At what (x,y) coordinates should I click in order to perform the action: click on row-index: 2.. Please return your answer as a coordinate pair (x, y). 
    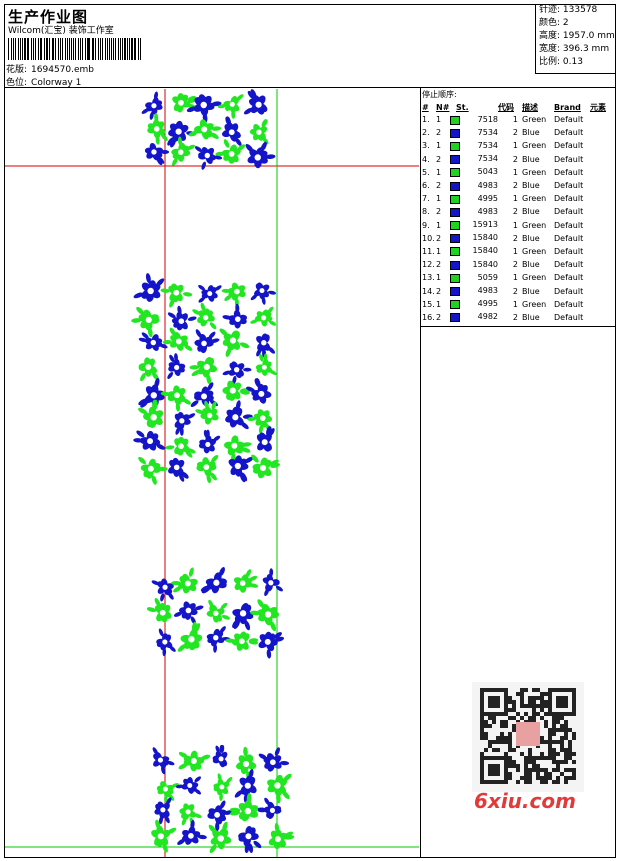
    Looking at the image, I should click on (426, 133).